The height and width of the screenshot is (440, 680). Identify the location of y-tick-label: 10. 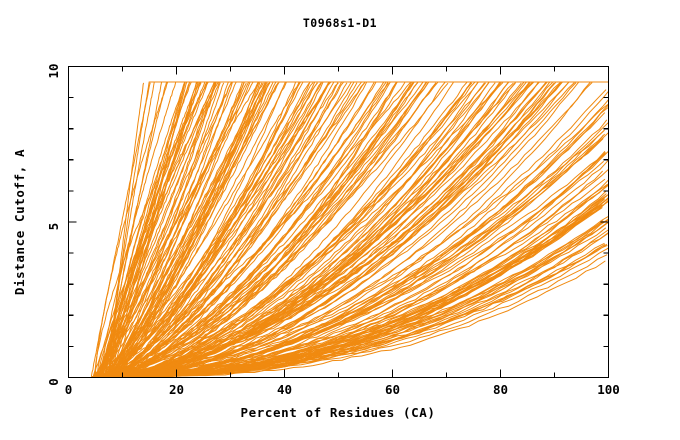
(53, 70).